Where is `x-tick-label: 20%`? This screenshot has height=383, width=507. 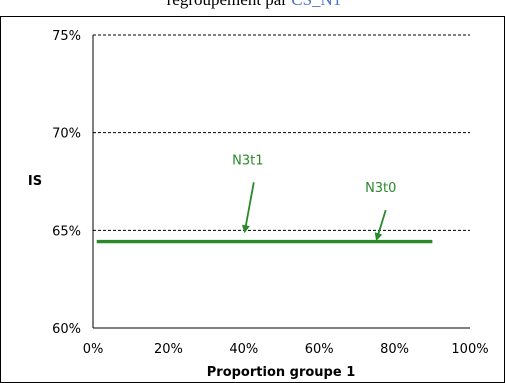 x-tick-label: 20% is located at coordinates (168, 349).